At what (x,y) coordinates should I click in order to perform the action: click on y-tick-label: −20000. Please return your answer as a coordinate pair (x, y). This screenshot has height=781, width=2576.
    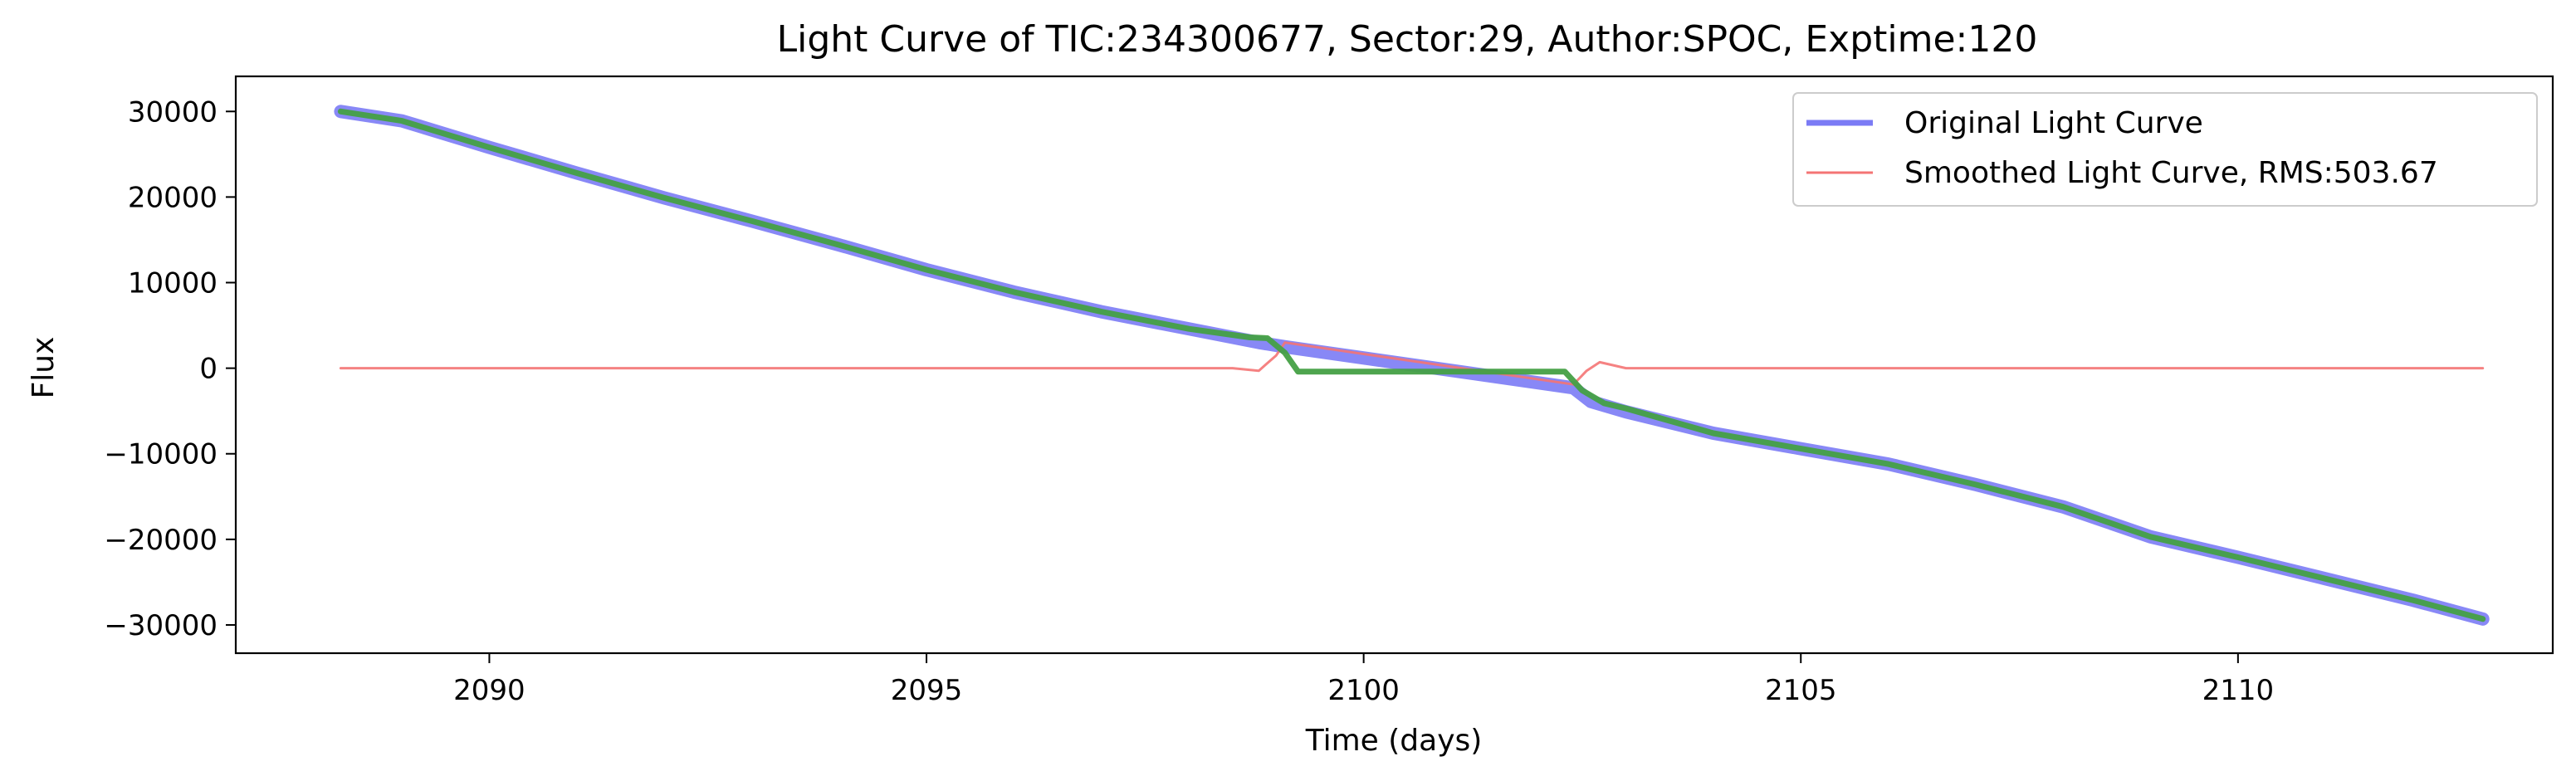
    Looking at the image, I should click on (161, 540).